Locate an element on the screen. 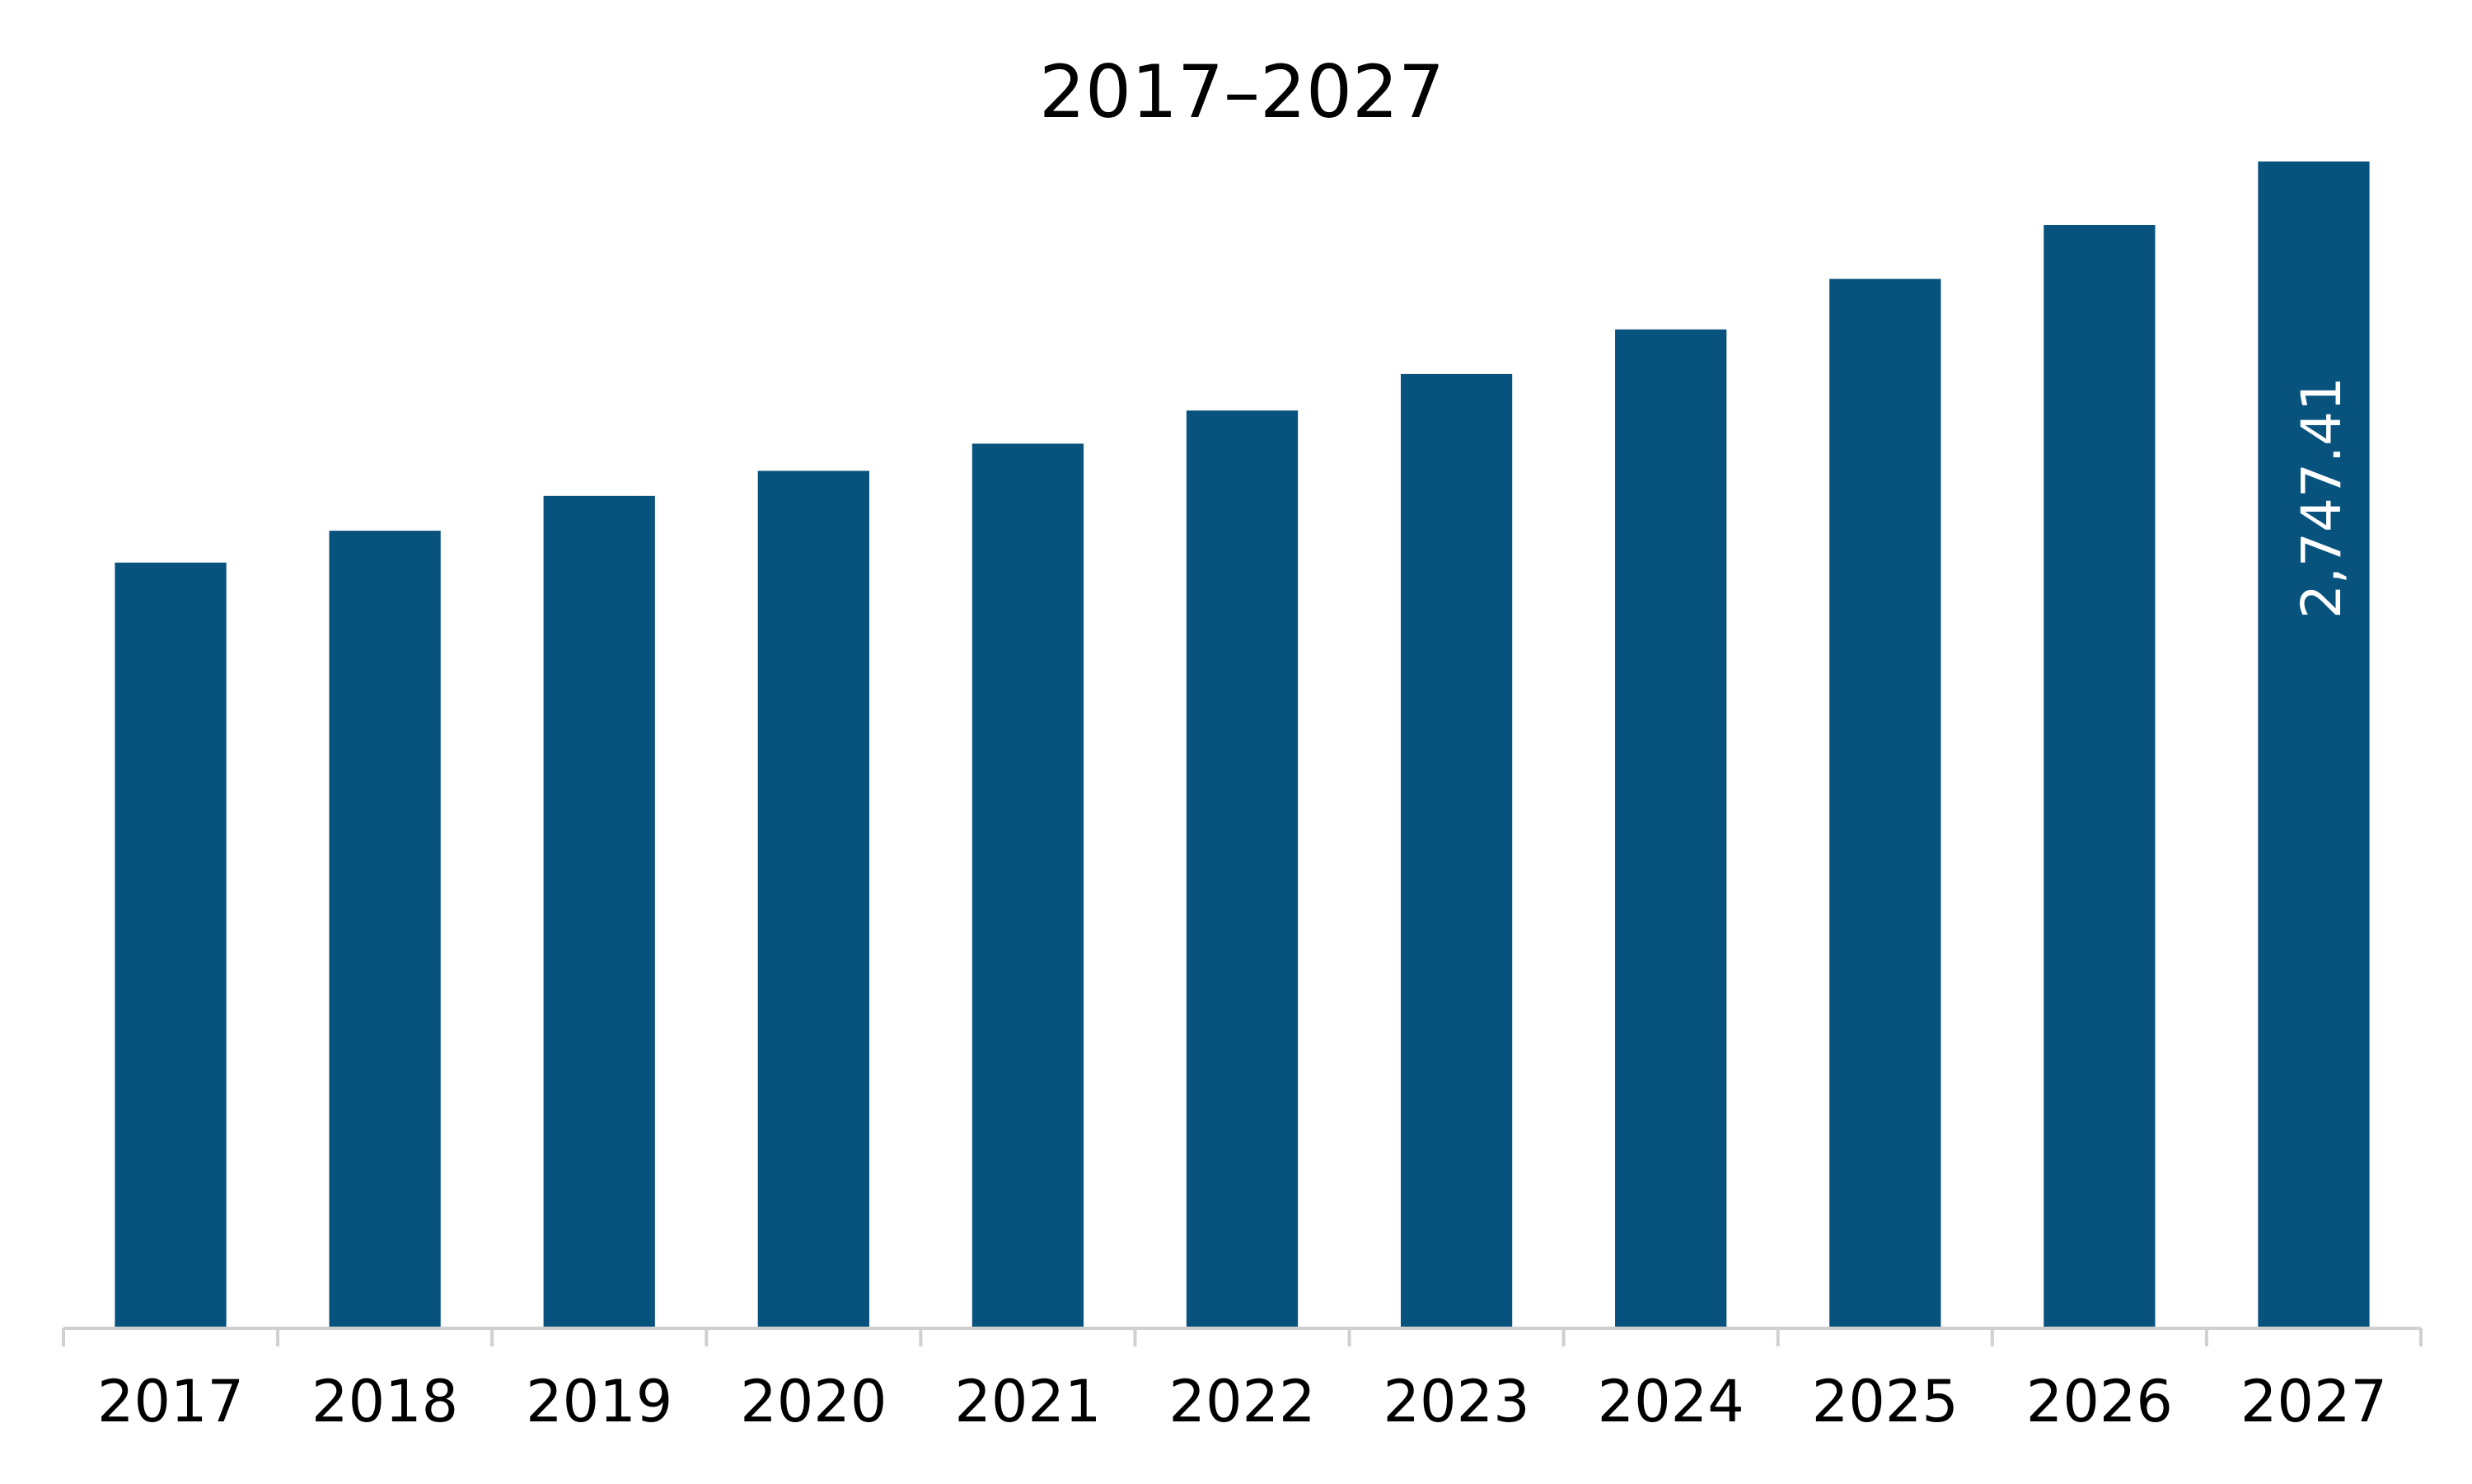 Image resolution: width=2472 pixels, height=1484 pixels. x-tick-label: 2023 is located at coordinates (1456, 1402).